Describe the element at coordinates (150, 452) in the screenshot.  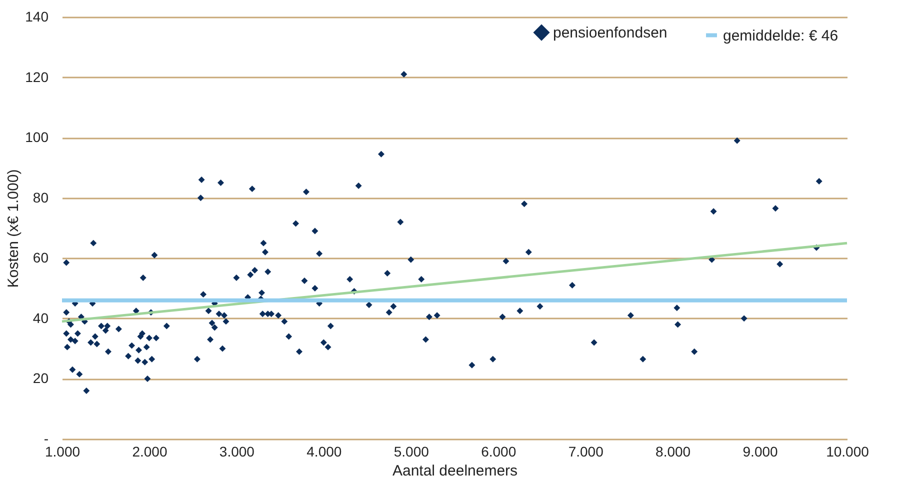
I see `x-tick-label: 2.000` at that location.